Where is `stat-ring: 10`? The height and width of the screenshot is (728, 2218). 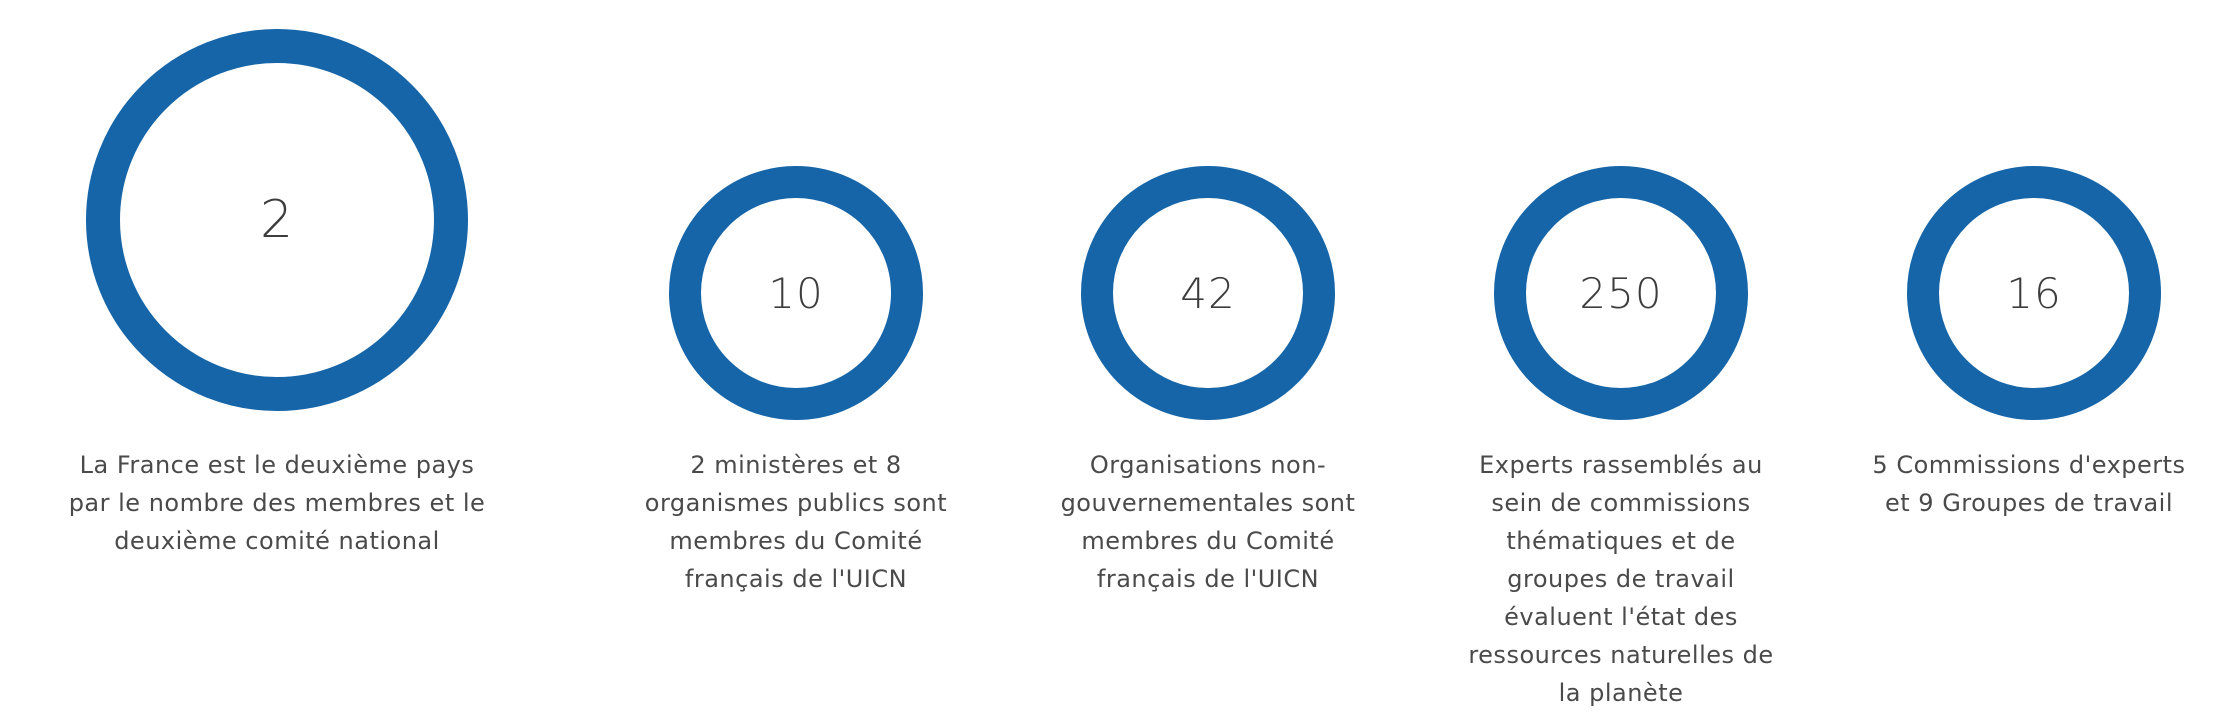 stat-ring: 10 is located at coordinates (796, 293).